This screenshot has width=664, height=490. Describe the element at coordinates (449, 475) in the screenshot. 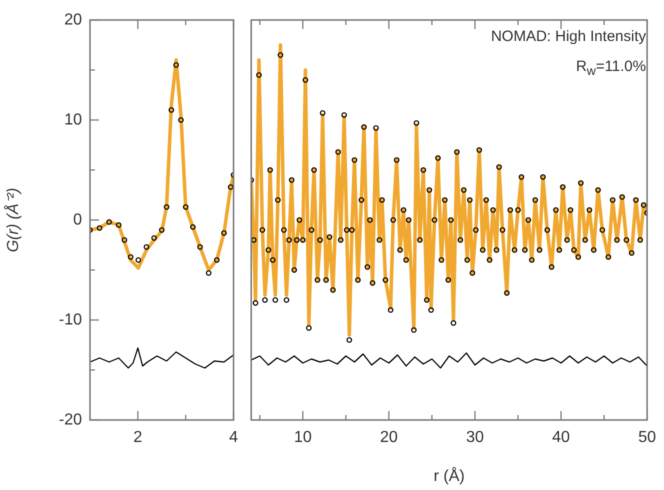

I see `x-axis-title: r (Å)` at that location.